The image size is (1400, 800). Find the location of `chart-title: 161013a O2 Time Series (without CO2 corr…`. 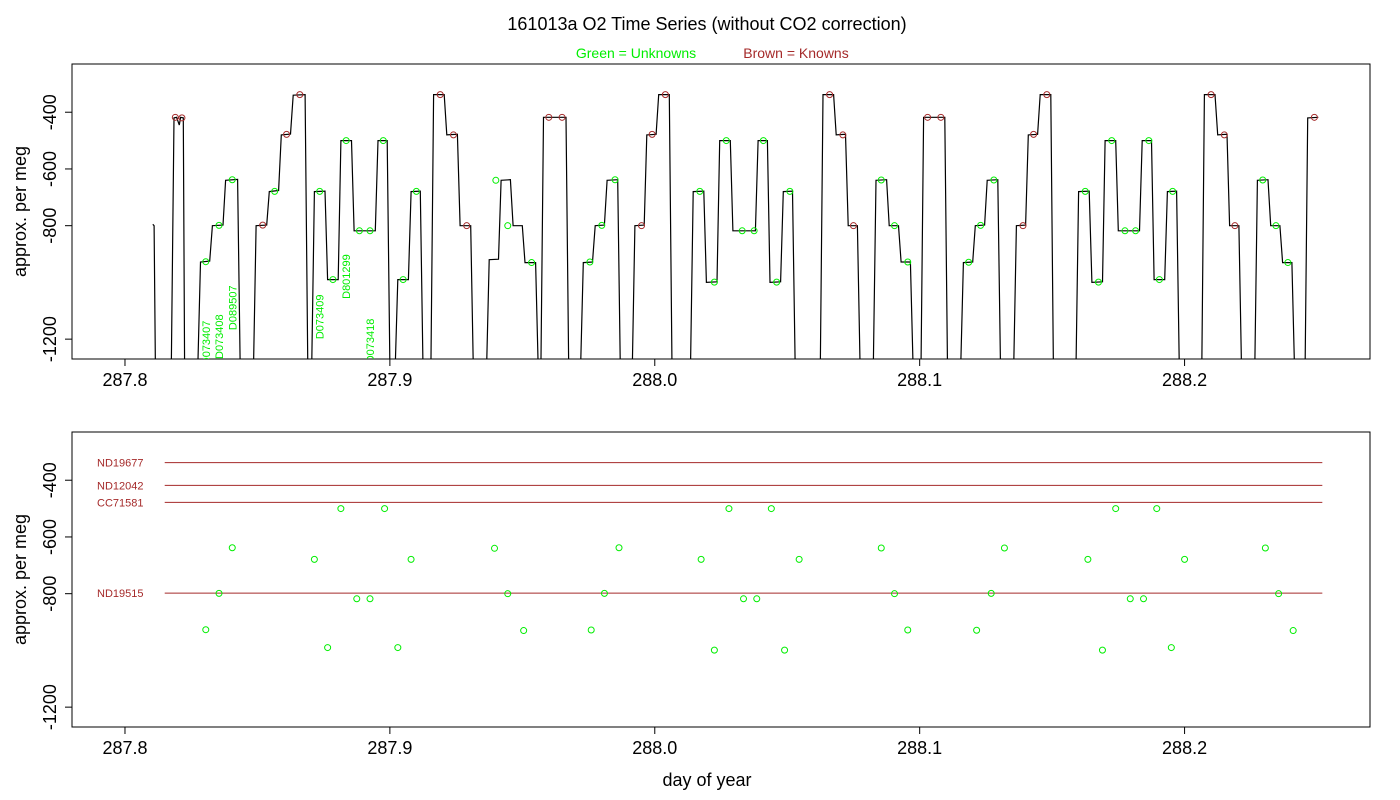

chart-title: 161013a O2 Time Series (without CO2 corr… is located at coordinates (706, 24).